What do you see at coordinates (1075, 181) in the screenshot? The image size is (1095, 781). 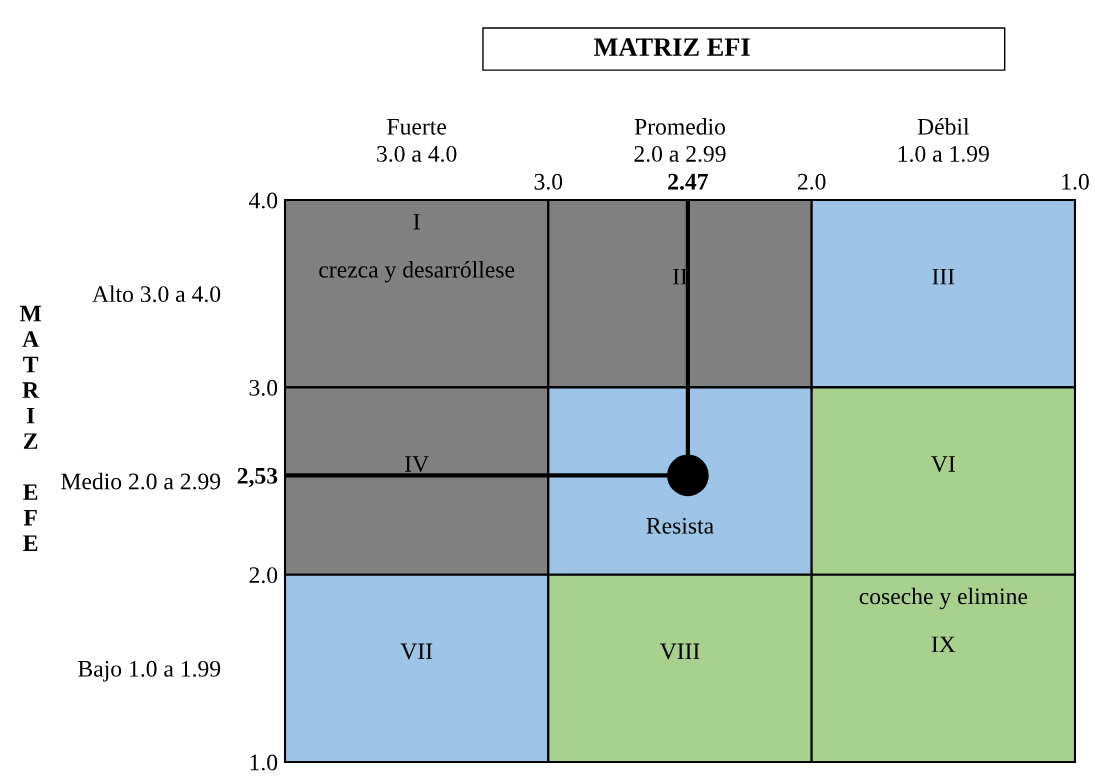 I see `x-tick-label: 1.0` at bounding box center [1075, 181].